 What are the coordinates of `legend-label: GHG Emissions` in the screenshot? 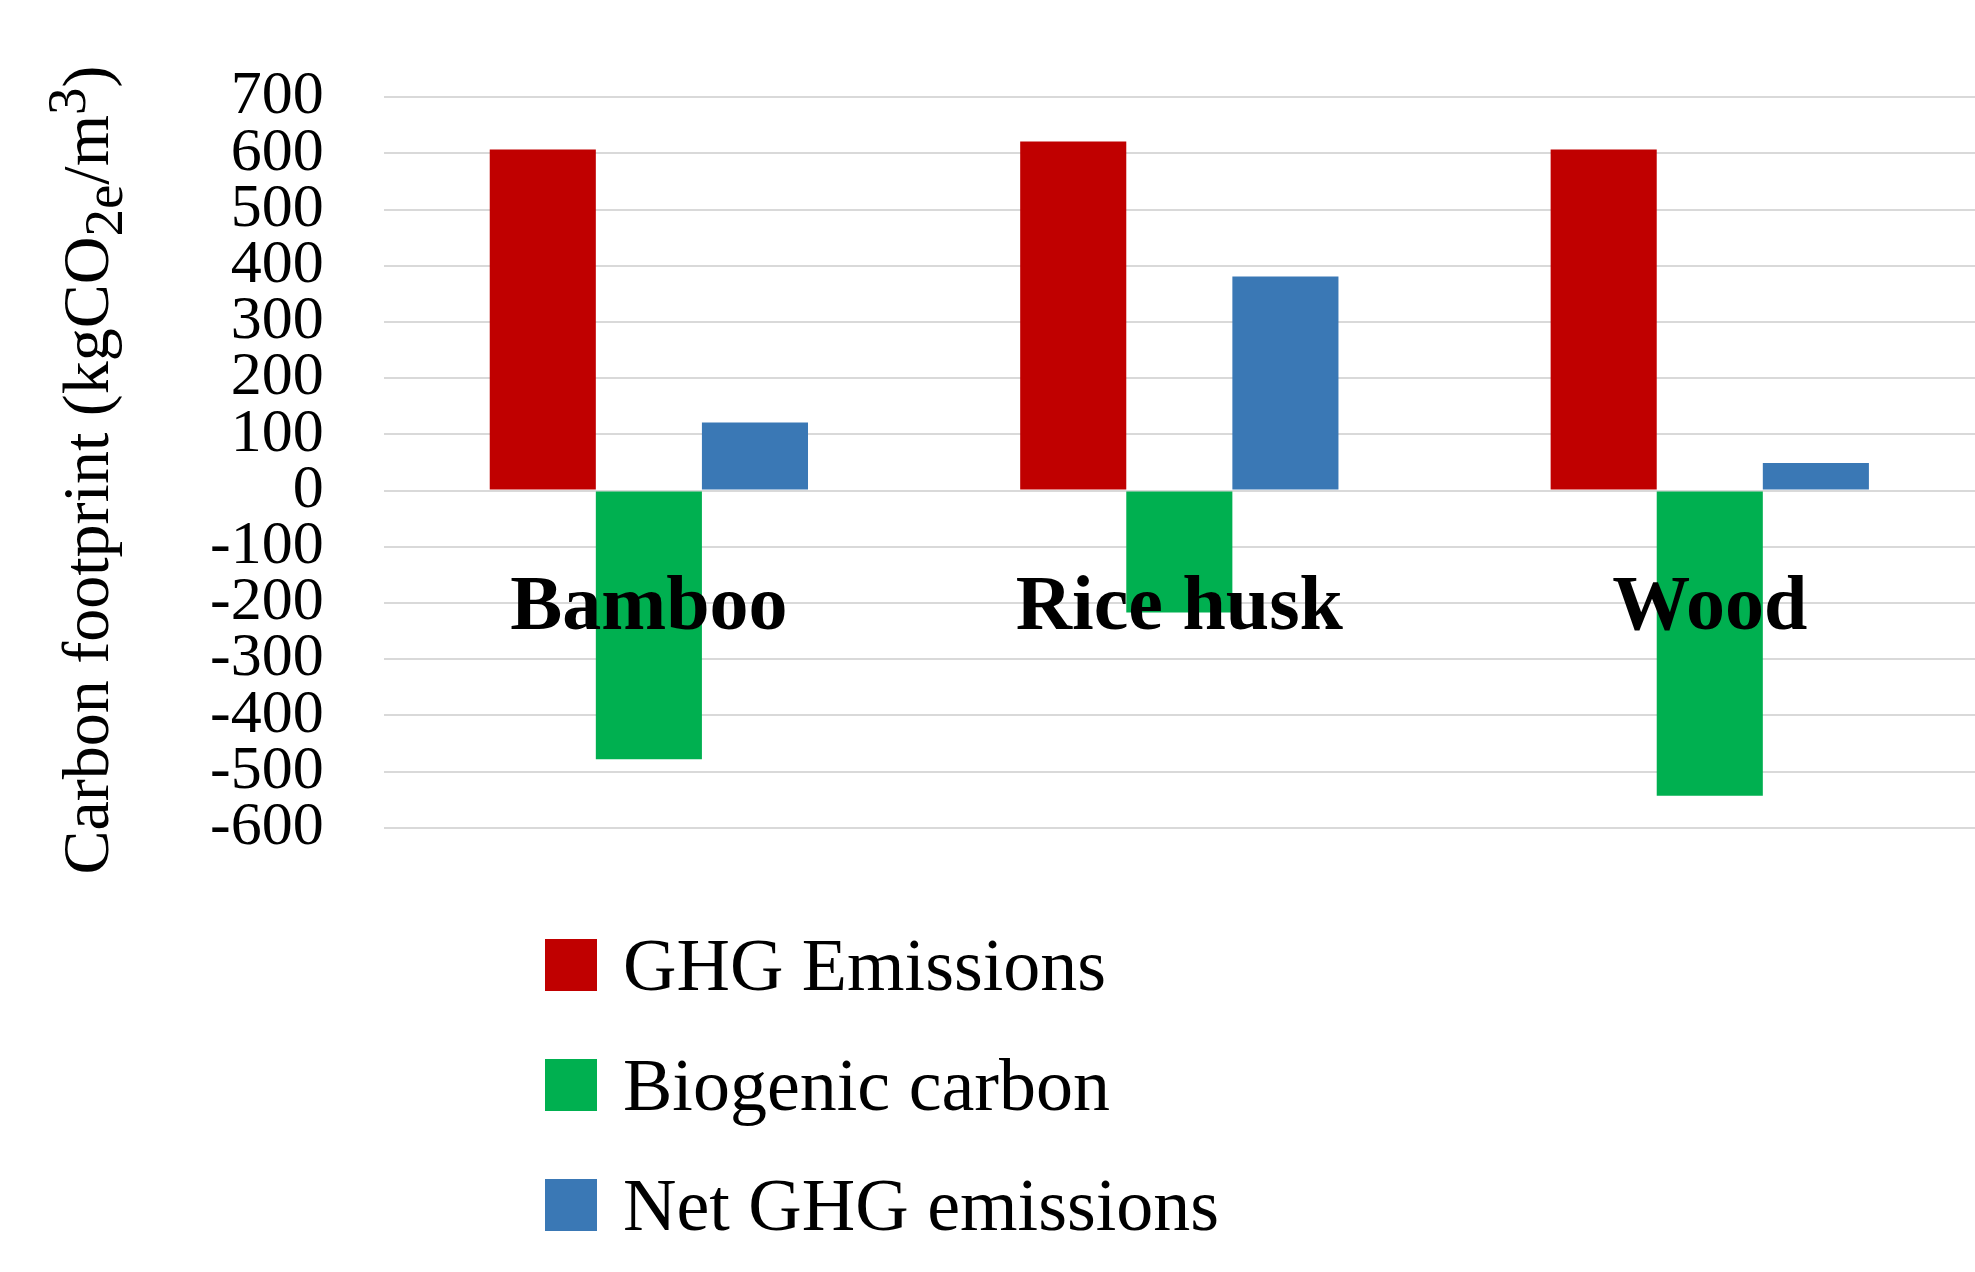 It's located at (865, 965).